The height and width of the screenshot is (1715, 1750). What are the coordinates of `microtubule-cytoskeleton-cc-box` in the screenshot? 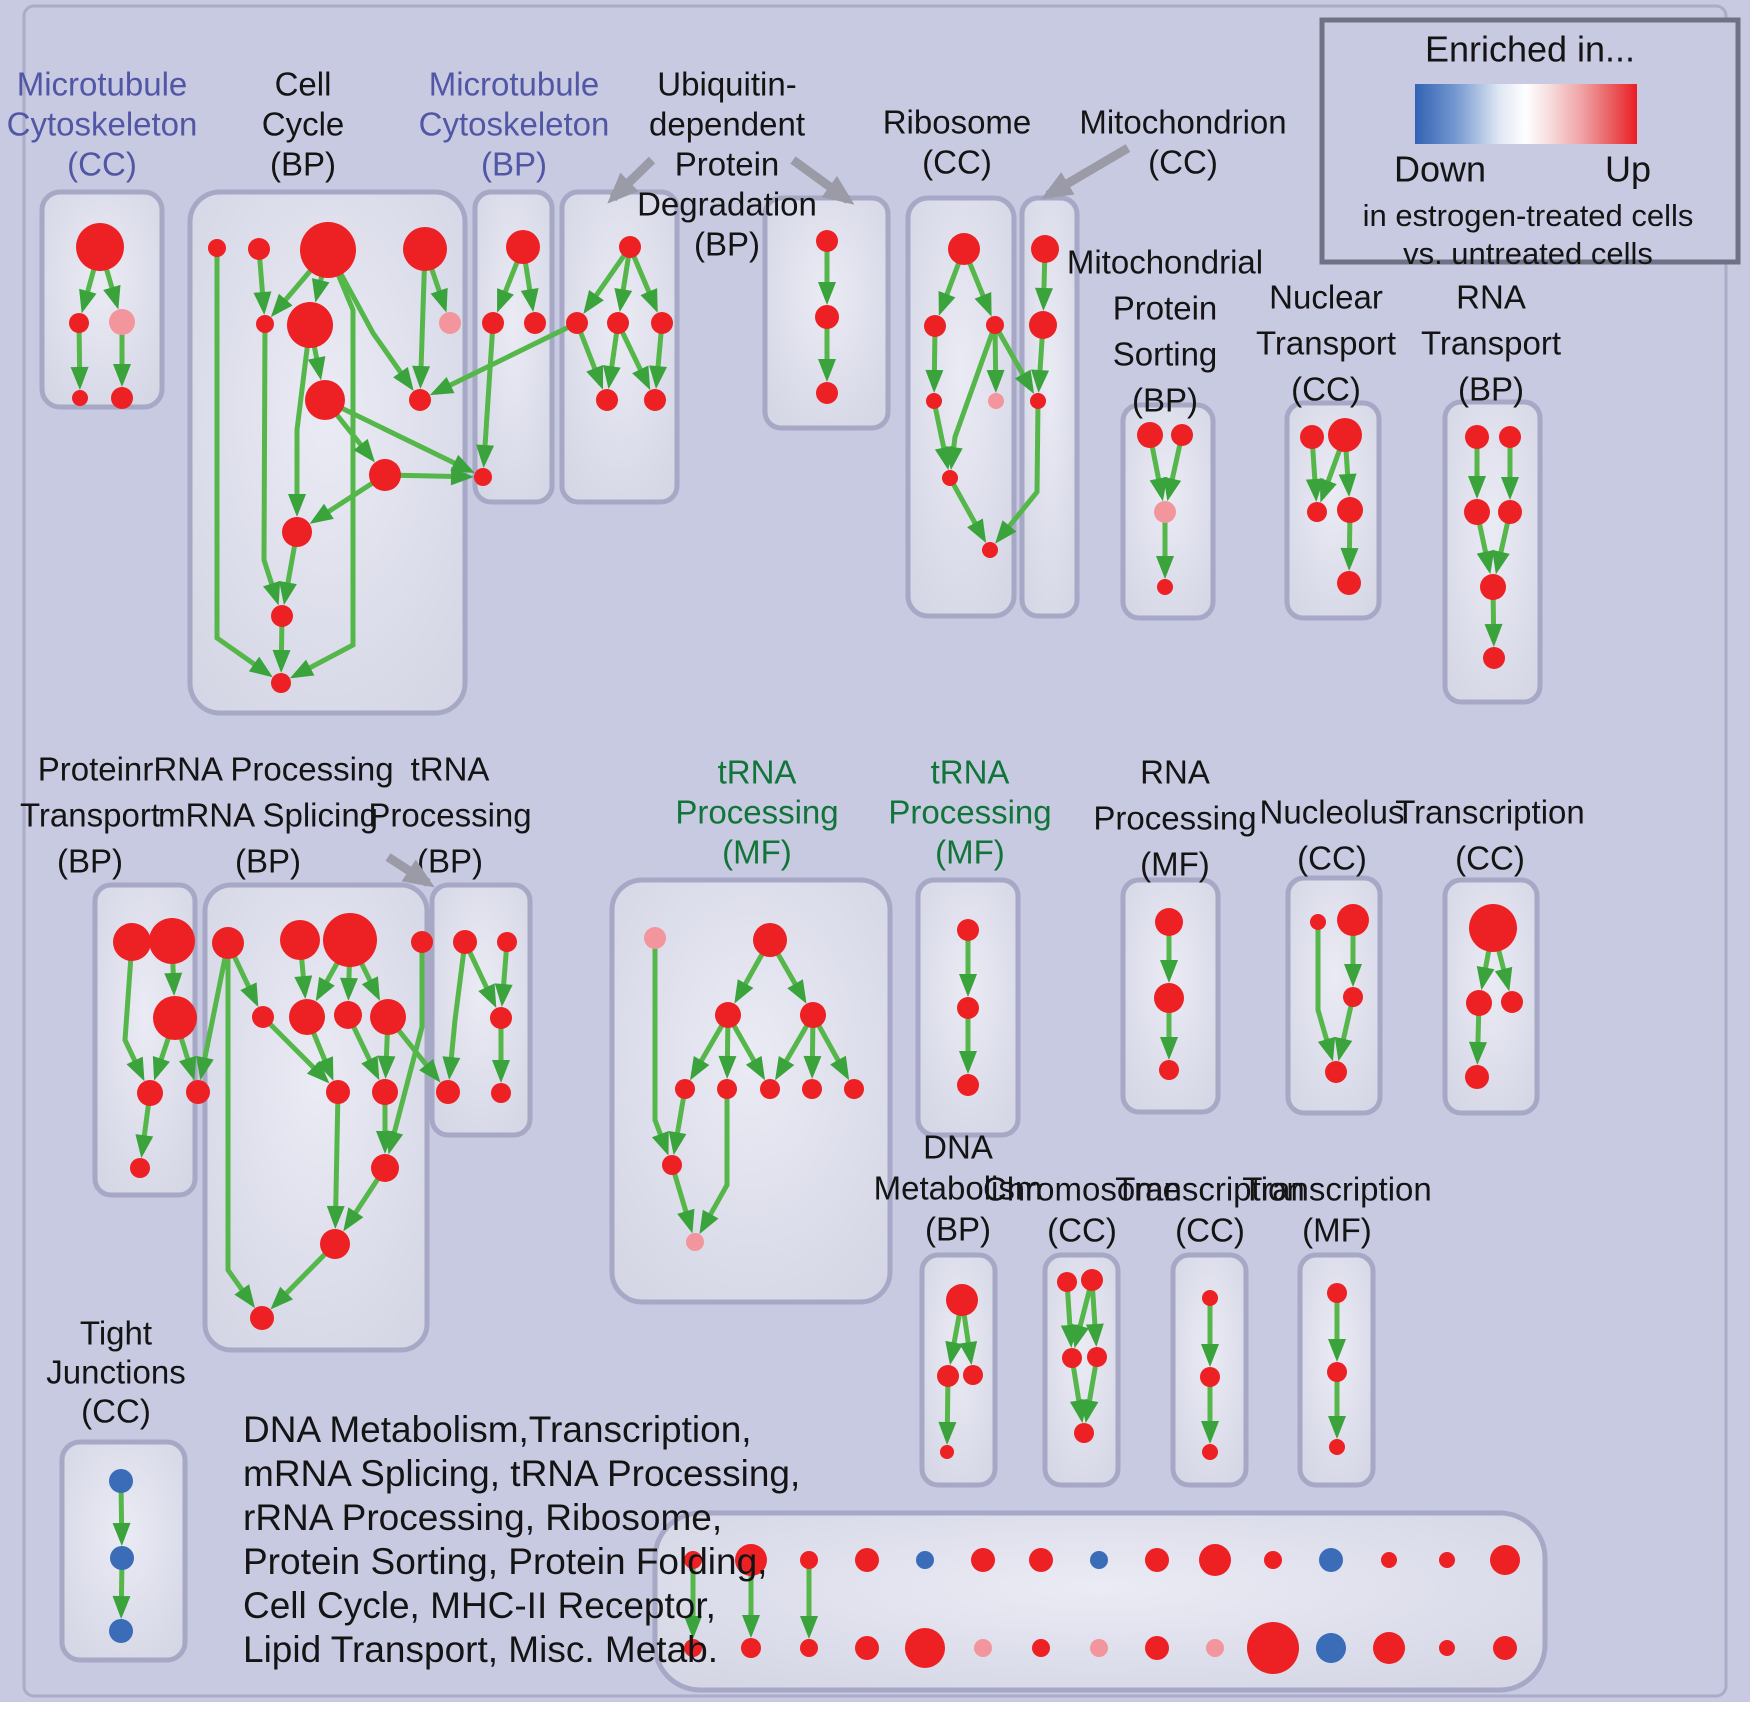 It's located at (102, 299).